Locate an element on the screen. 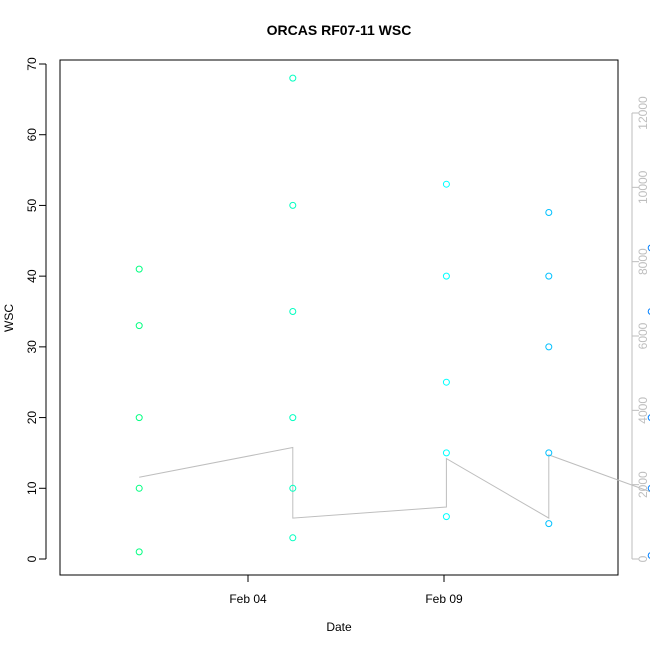  y-tick-label: 30 is located at coordinates (32, 347).